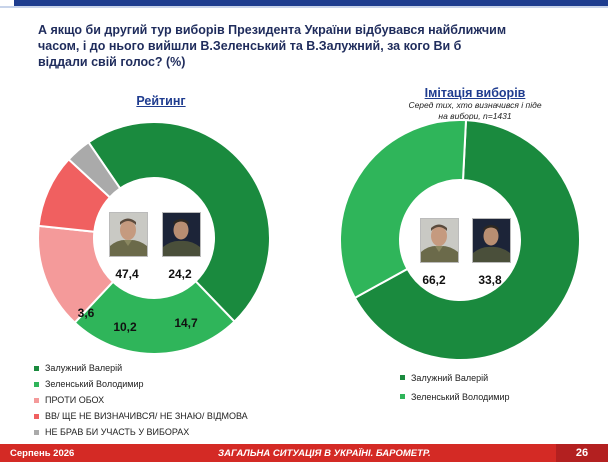 This screenshot has width=608, height=462. What do you see at coordinates (117, 432) in the screenshot?
I see `legend-label: НЕ БРАВ БИ УЧАСТЬ У ВИБОРАХ` at bounding box center [117, 432].